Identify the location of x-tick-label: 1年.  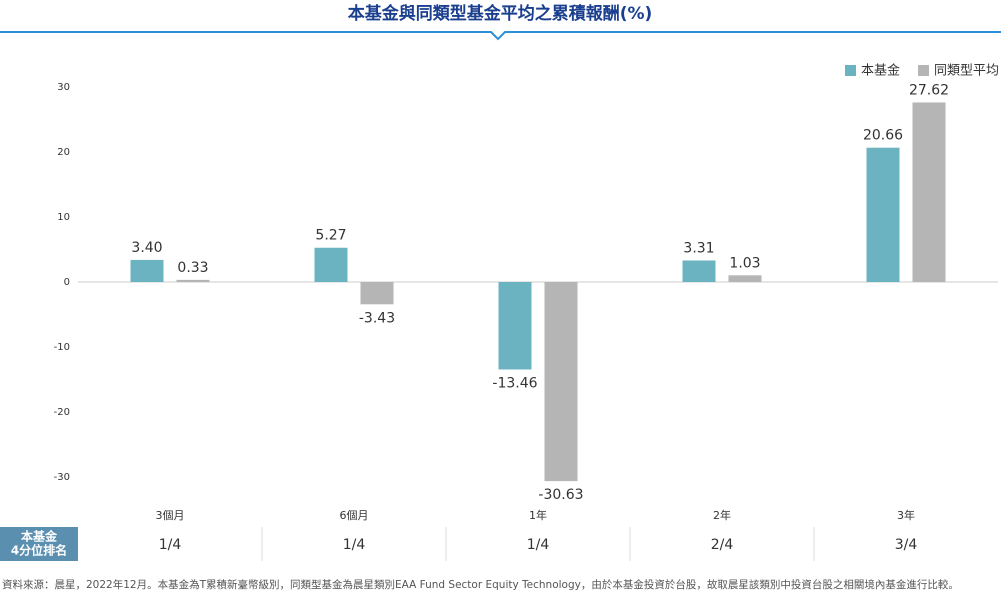
(538, 515).